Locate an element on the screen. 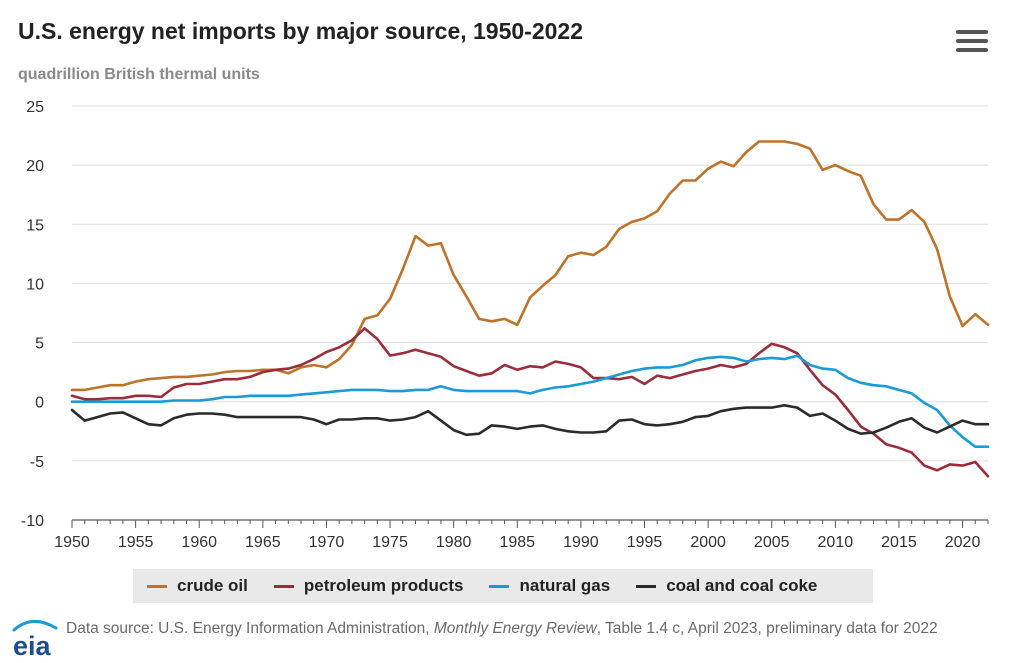 The height and width of the screenshot is (663, 1009). x-tick-label: 1975 is located at coordinates (390, 542).